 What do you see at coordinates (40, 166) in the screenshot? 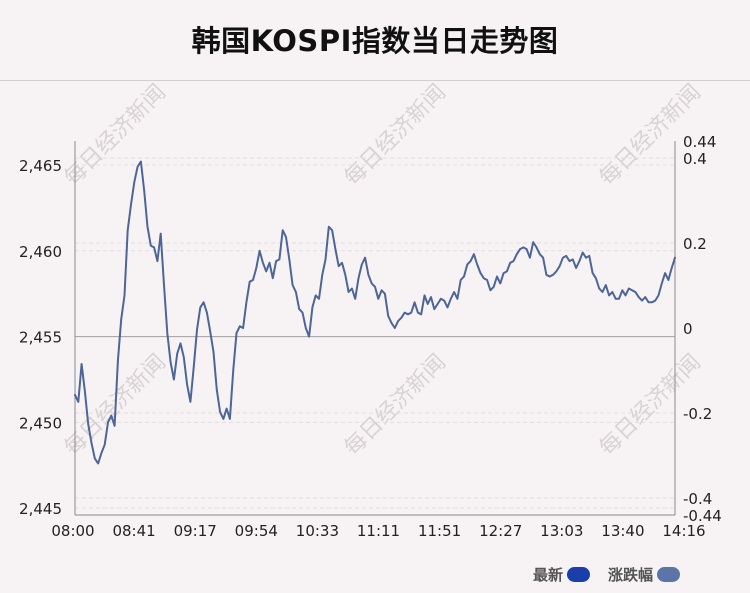
I see `y-left-tick-label: 2,465` at bounding box center [40, 166].